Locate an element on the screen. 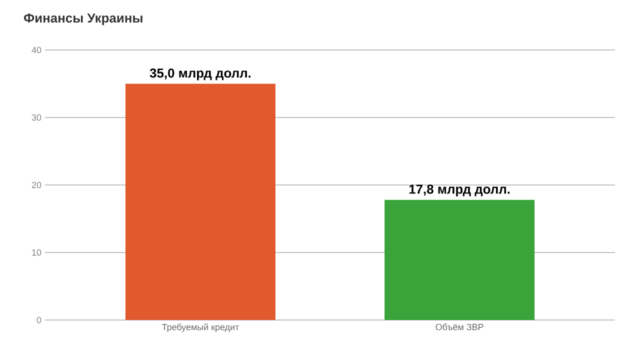 This screenshot has width=640, height=360. x-tick-label: Требуемый кредит is located at coordinates (200, 328).